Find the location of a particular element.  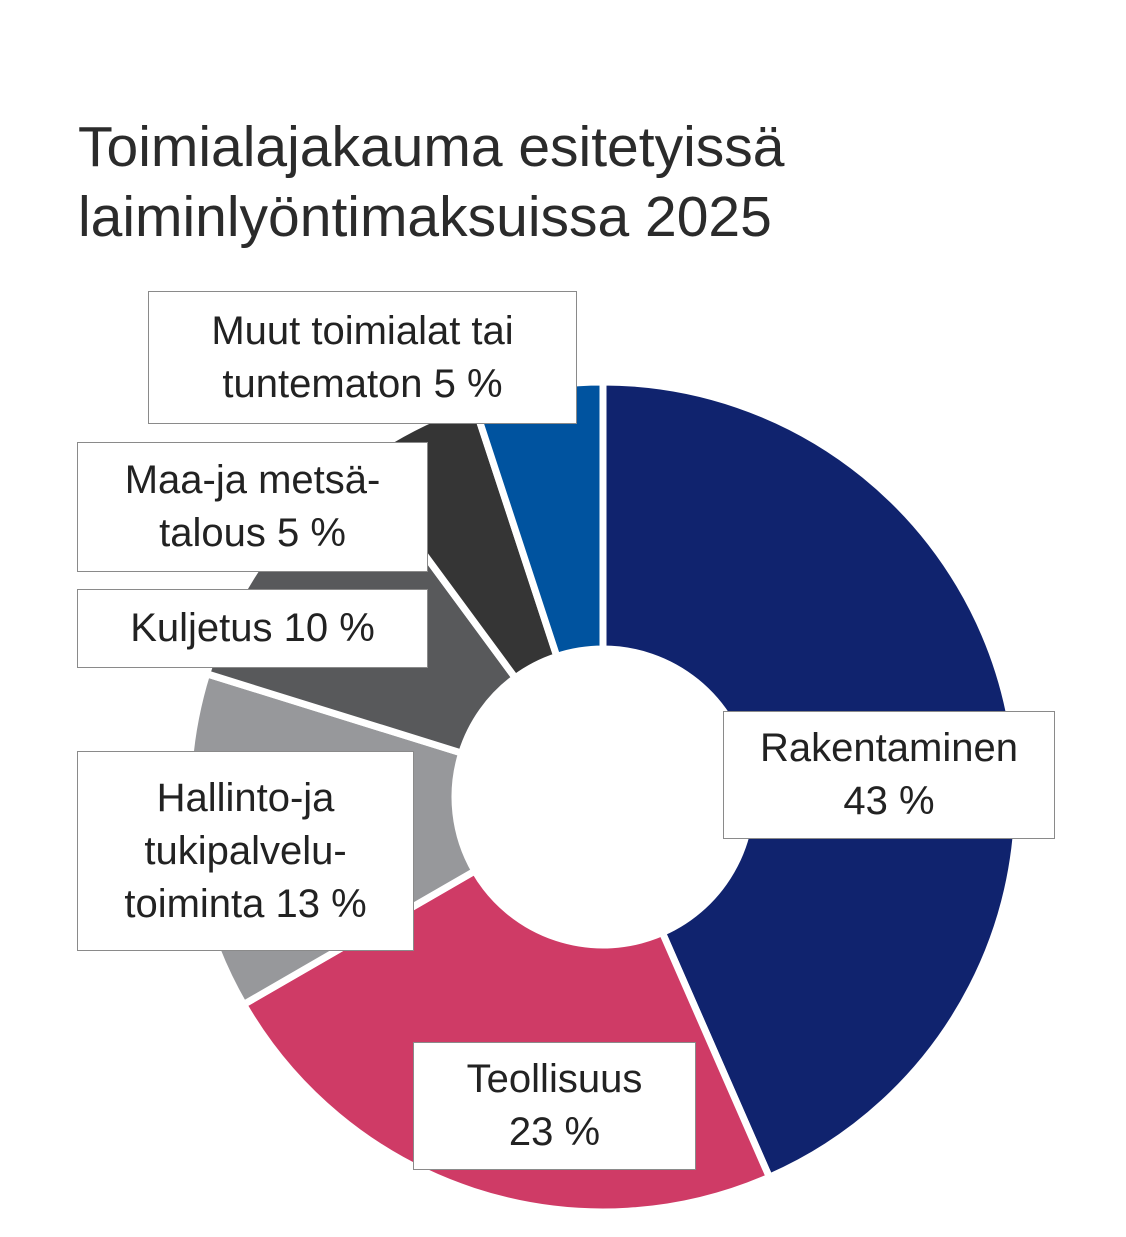

chart-title-line-2: laiminlyöntimaksuissa 2025 is located at coordinates (425, 217).